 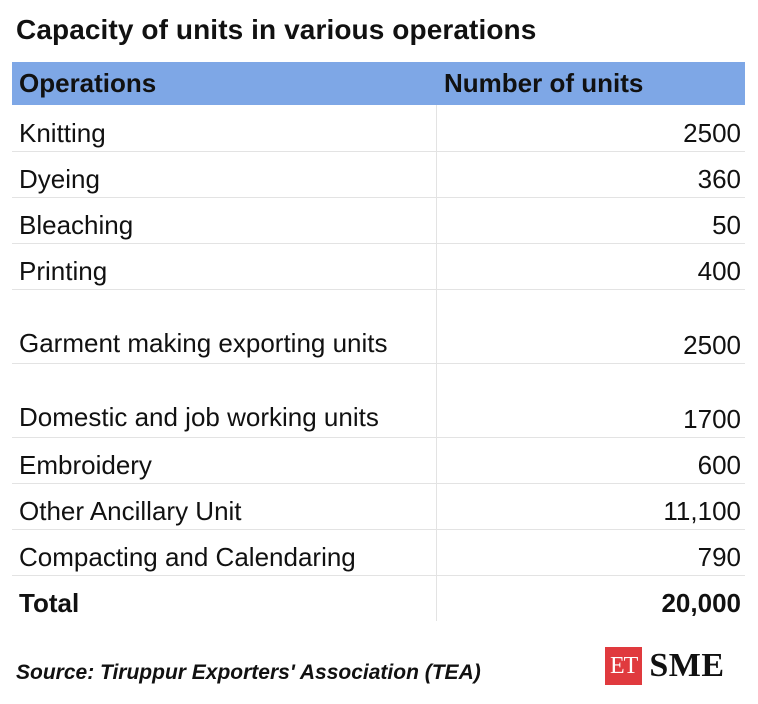 What do you see at coordinates (224, 220) in the screenshot?
I see `operation-cell: Bleaching` at bounding box center [224, 220].